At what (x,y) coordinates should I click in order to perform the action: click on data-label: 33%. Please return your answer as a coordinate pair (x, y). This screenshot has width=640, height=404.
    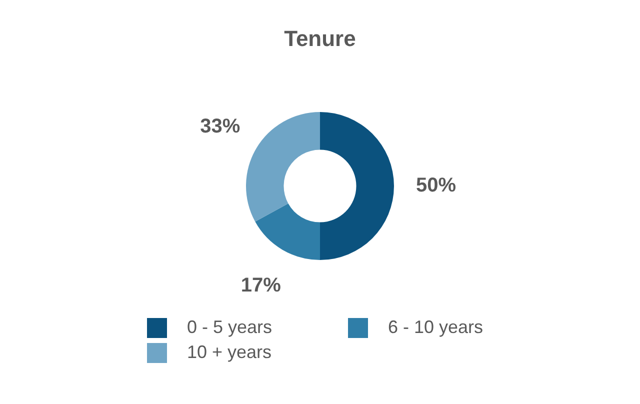
    Looking at the image, I should click on (220, 126).